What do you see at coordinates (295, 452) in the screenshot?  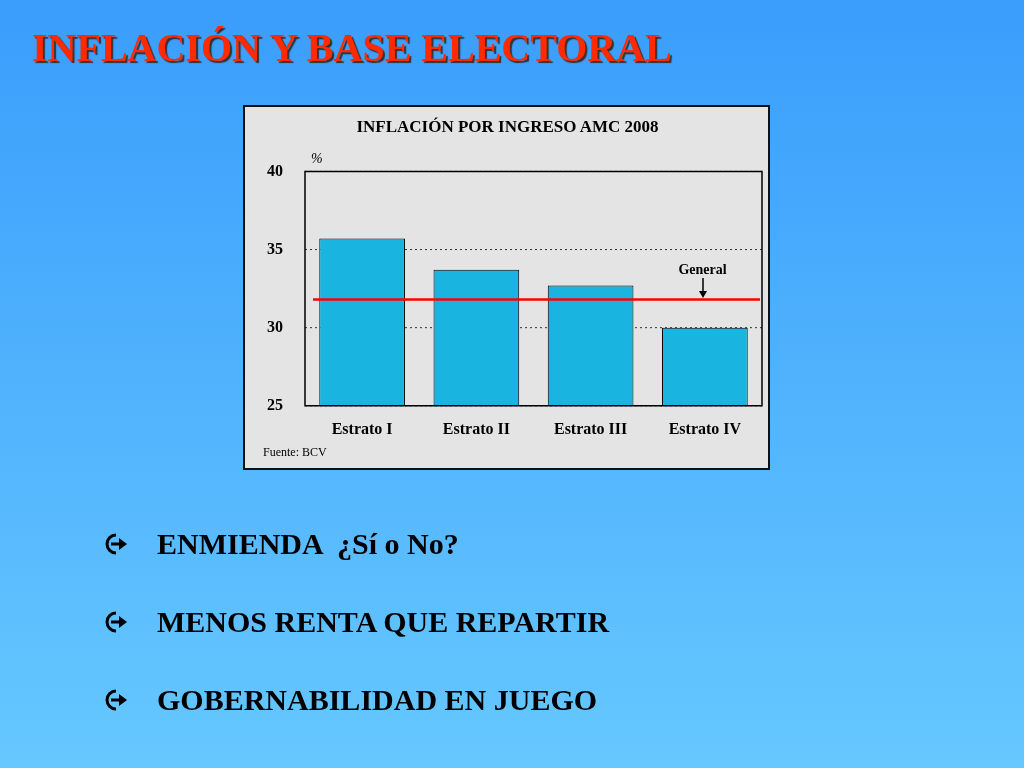 I see `source-note: Fuente: BCV` at bounding box center [295, 452].